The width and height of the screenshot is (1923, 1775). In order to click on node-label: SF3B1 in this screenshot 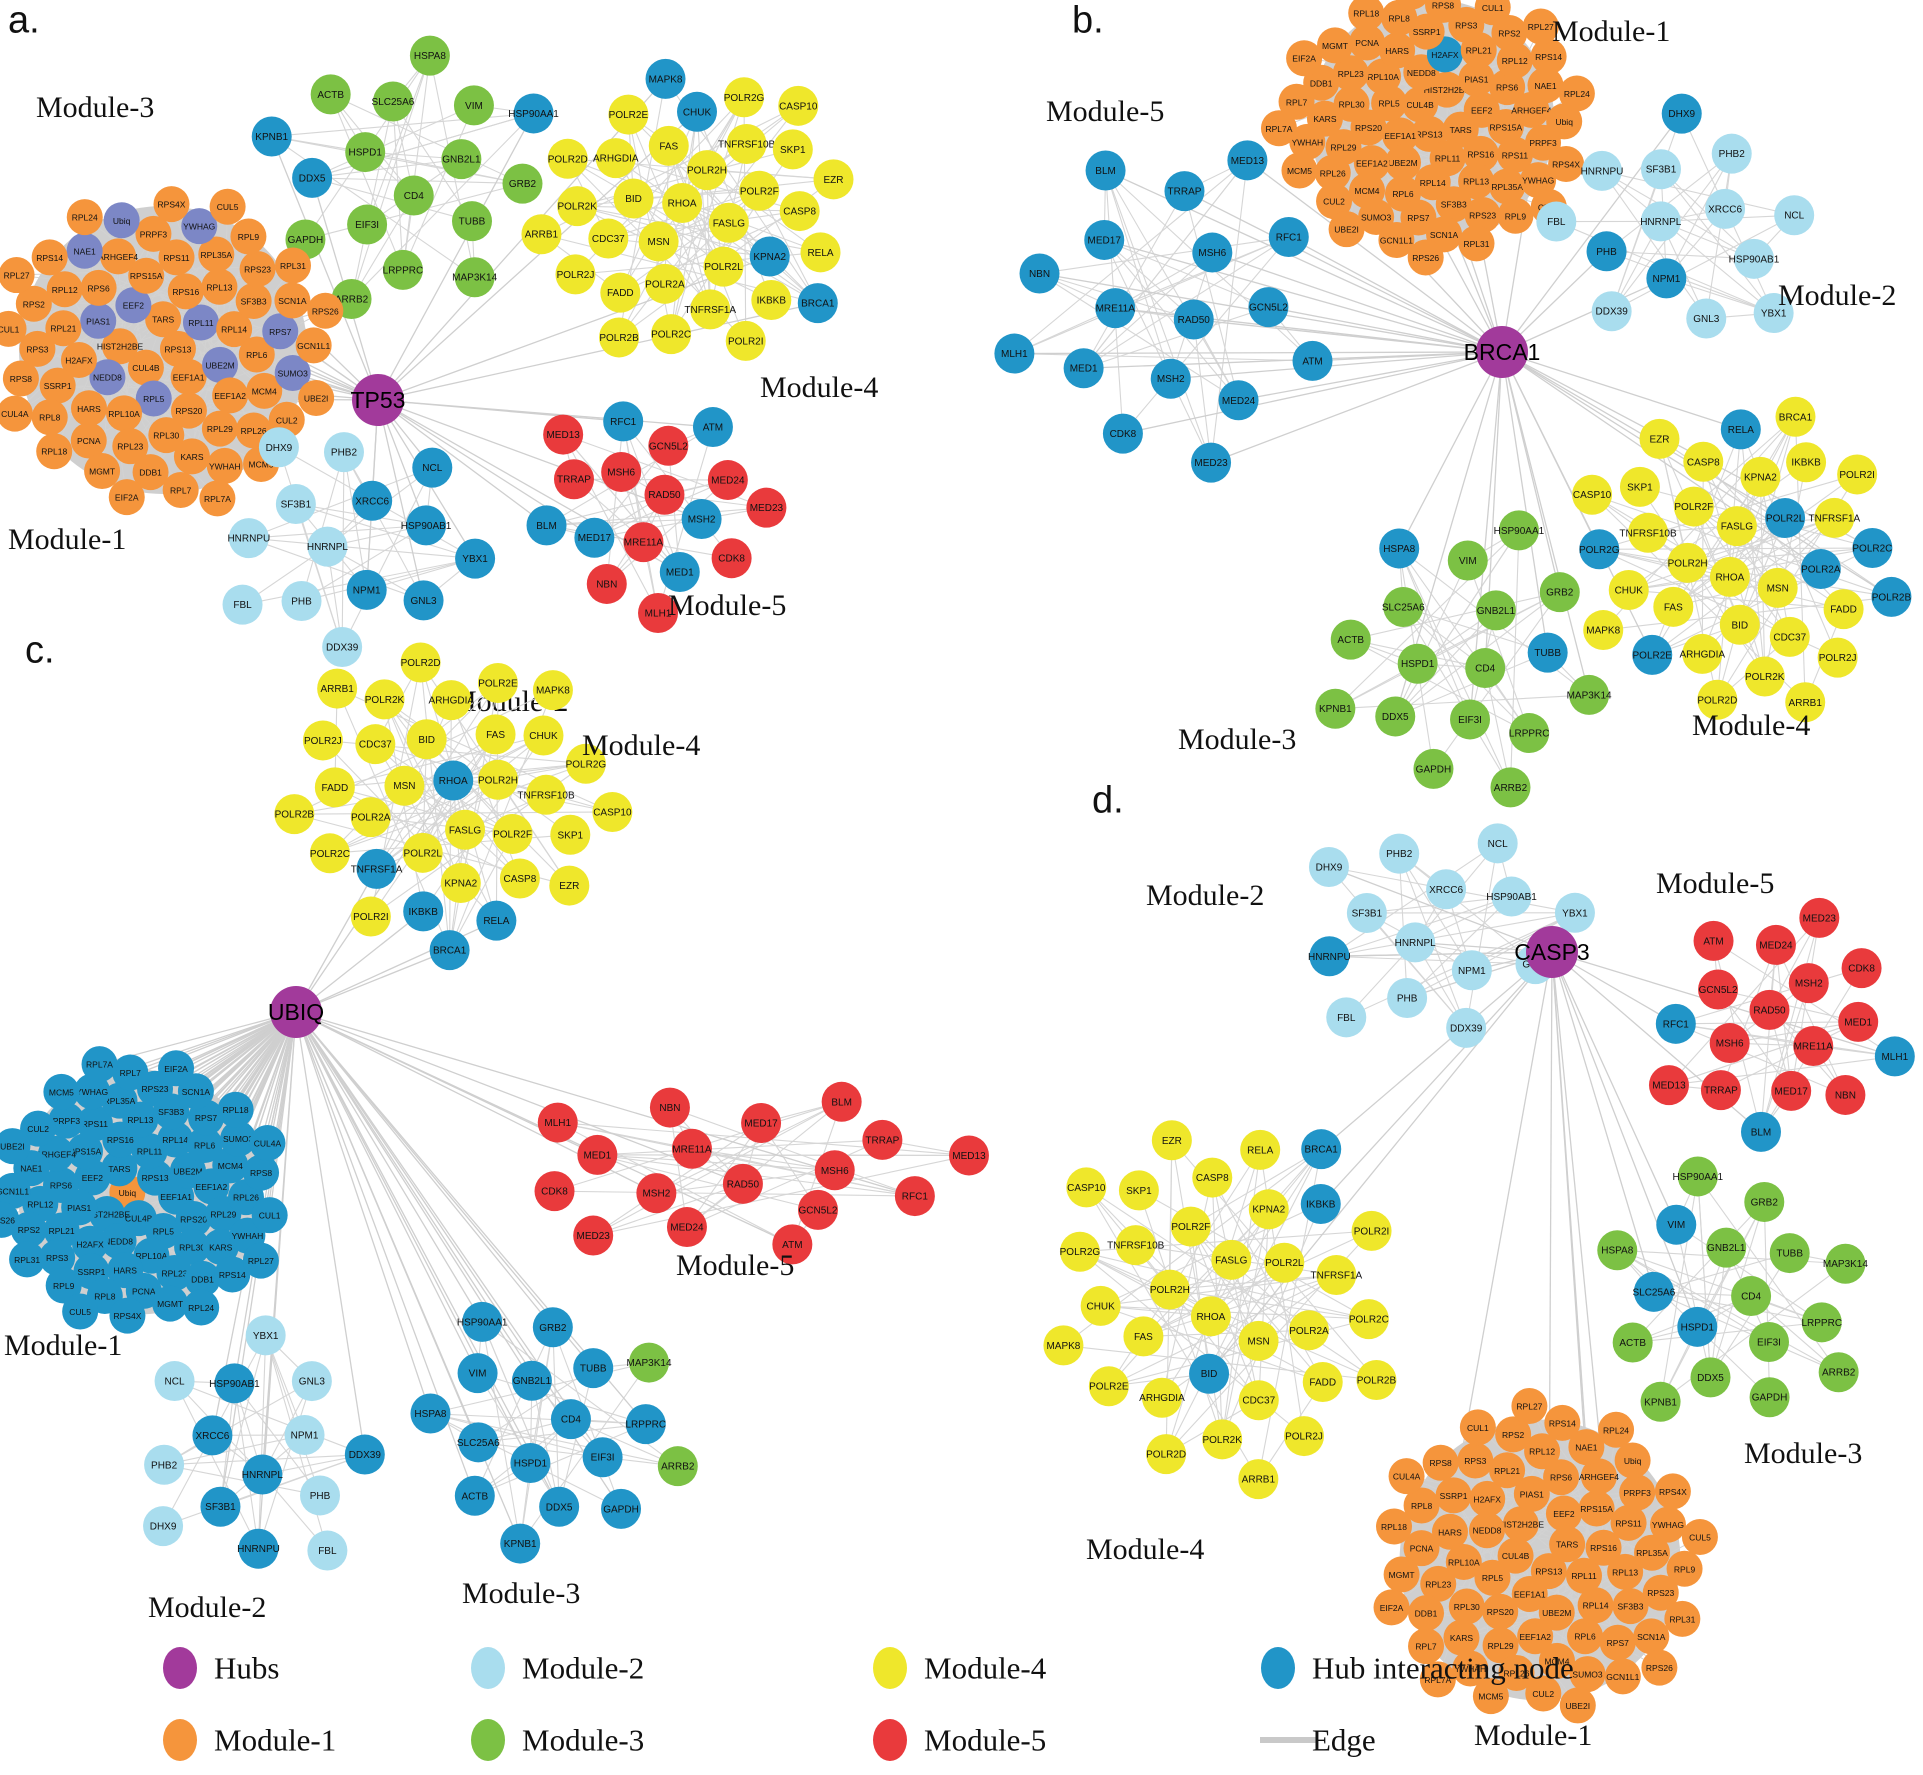, I will do `click(1661, 170)`.